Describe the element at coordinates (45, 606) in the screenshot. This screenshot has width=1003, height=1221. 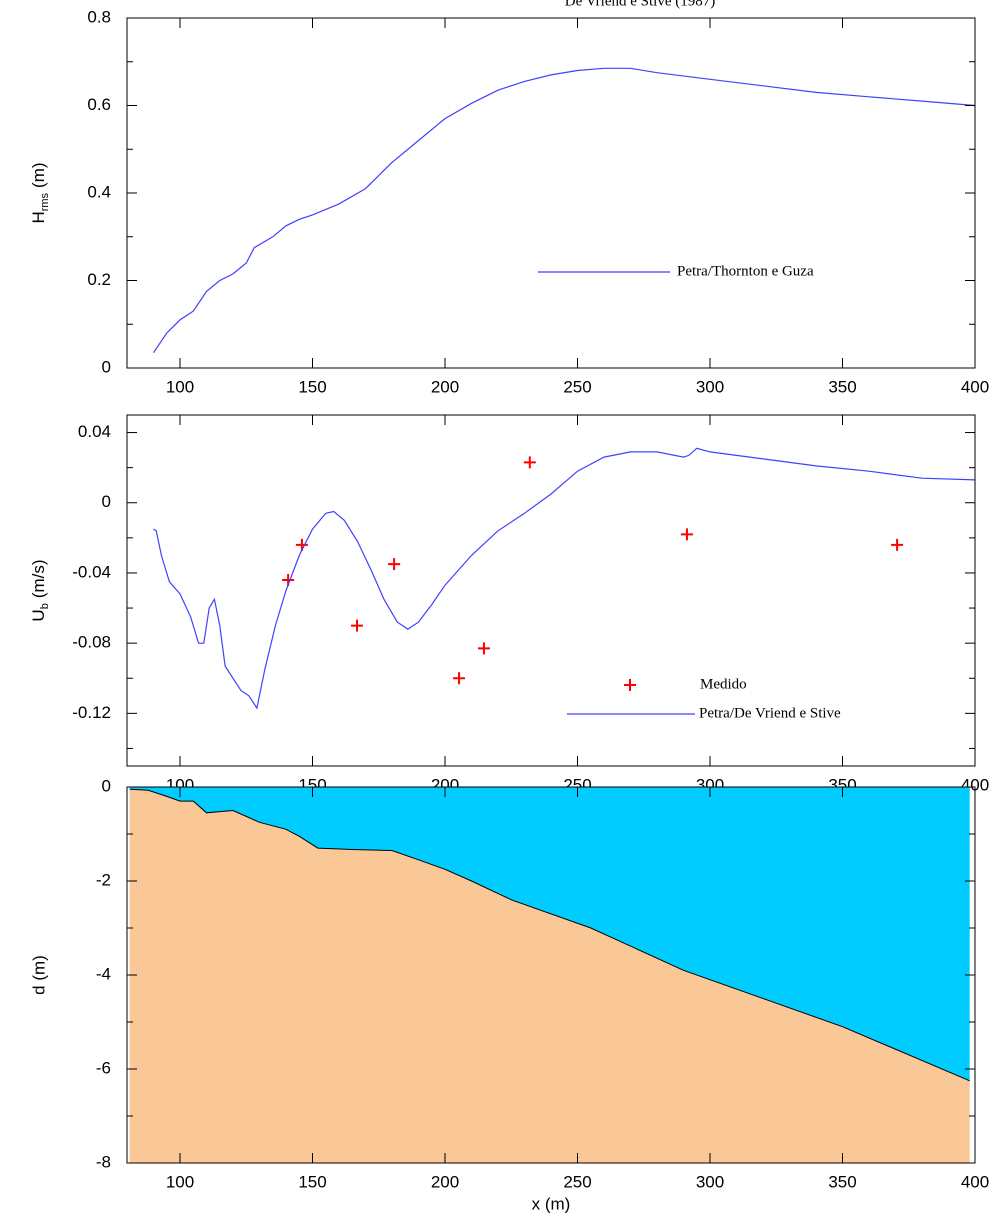
I see `y-axis-label-sub: b` at that location.